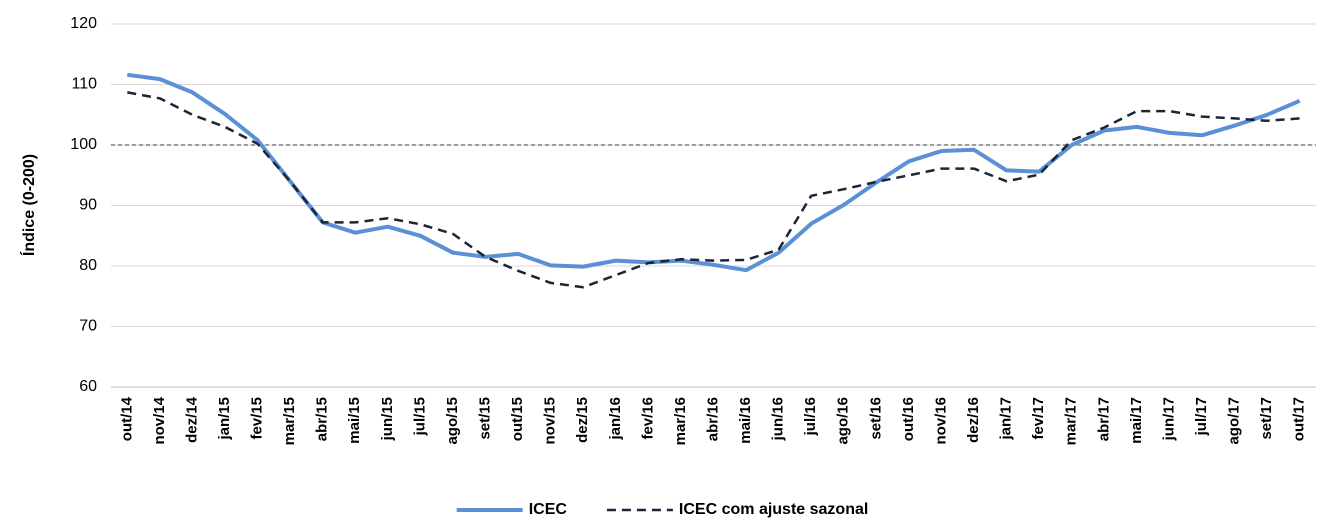  What do you see at coordinates (615, 419) in the screenshot?
I see `x-tick-label: jan/16` at bounding box center [615, 419].